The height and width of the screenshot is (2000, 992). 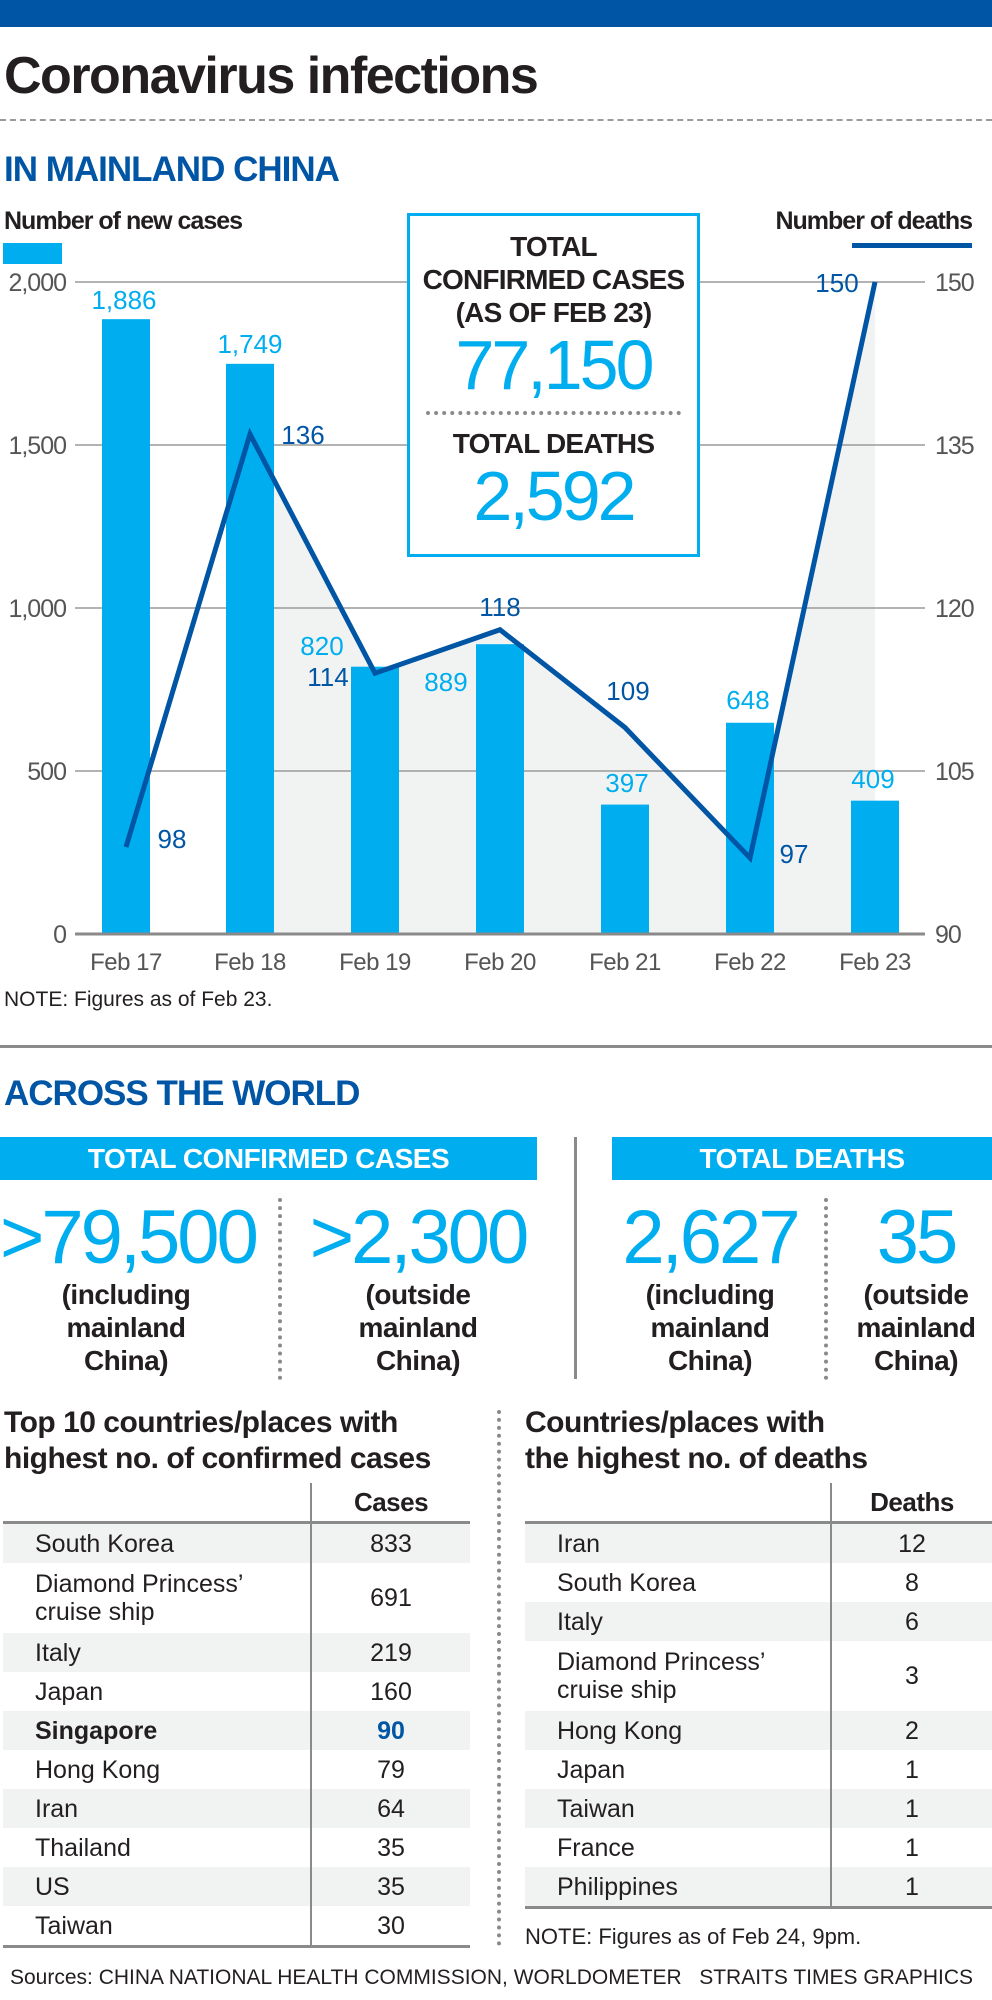 I want to click on table-row: Singapore 90, so click(x=236, y=1730).